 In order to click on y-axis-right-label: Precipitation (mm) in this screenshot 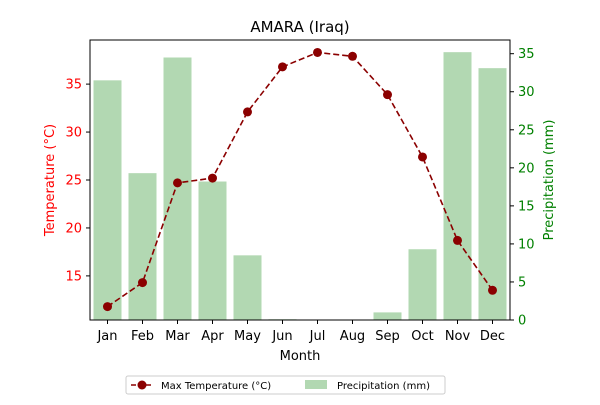, I will do `click(549, 180)`.